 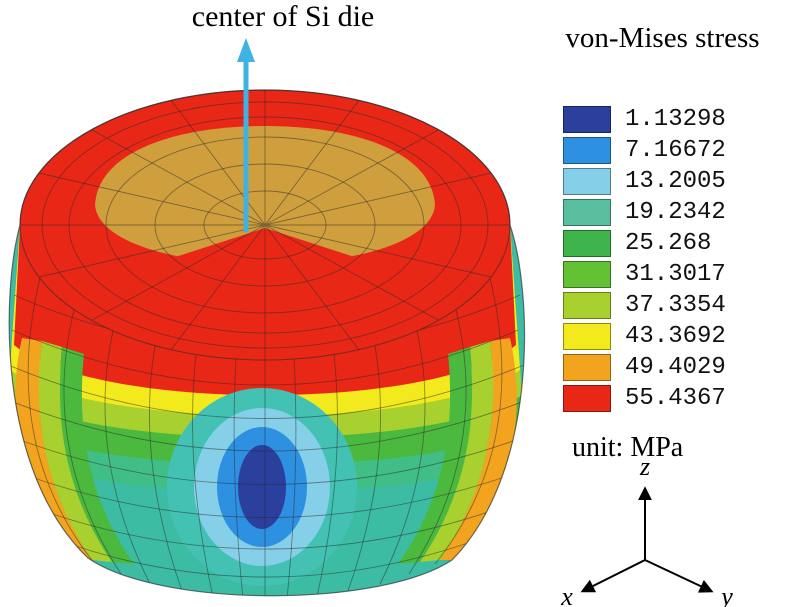 I want to click on legend-item: 31.3017, so click(x=644, y=274).